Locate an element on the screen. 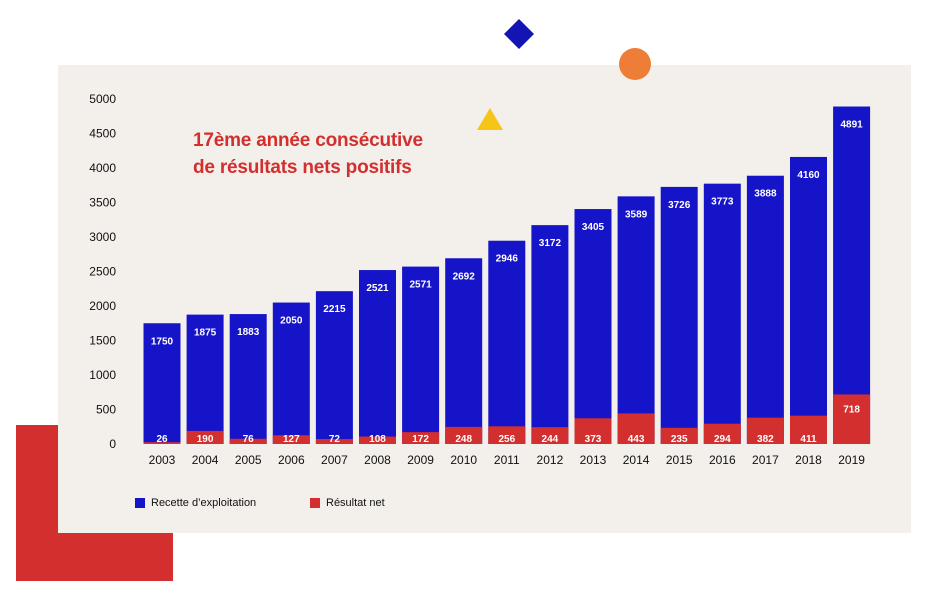  x-tick-label: 2016 is located at coordinates (722, 460).